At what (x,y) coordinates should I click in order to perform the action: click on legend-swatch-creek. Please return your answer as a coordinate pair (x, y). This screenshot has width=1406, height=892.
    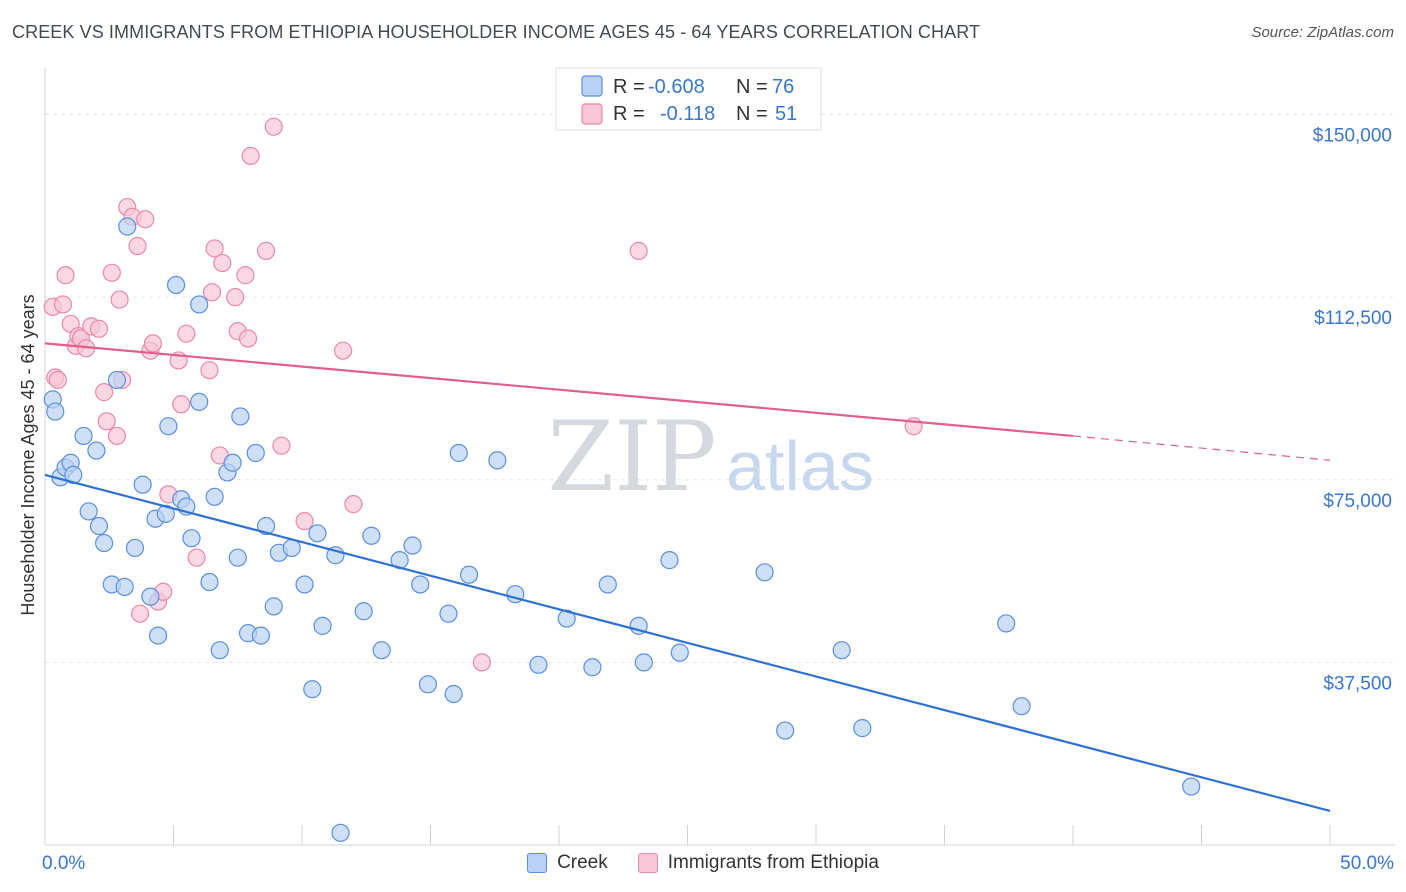
    Looking at the image, I should click on (592, 86).